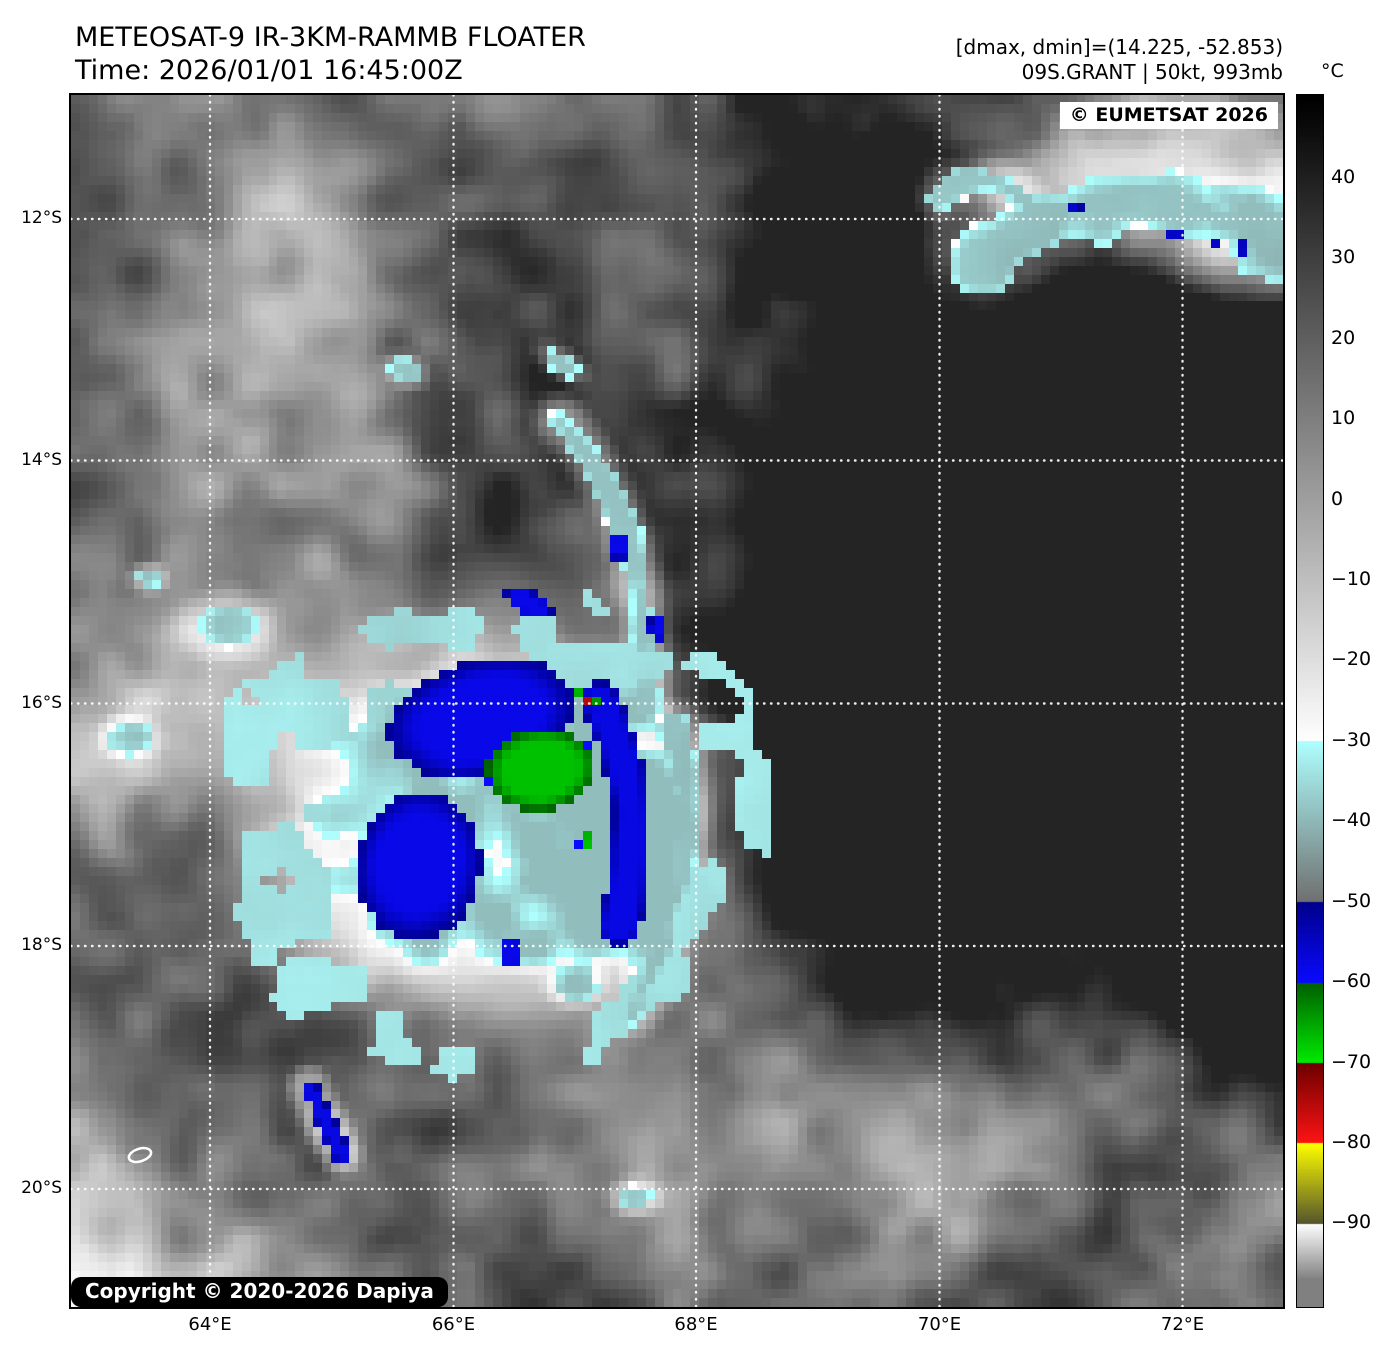  I want to click on lon-tick-label: 68°E, so click(696, 1324).